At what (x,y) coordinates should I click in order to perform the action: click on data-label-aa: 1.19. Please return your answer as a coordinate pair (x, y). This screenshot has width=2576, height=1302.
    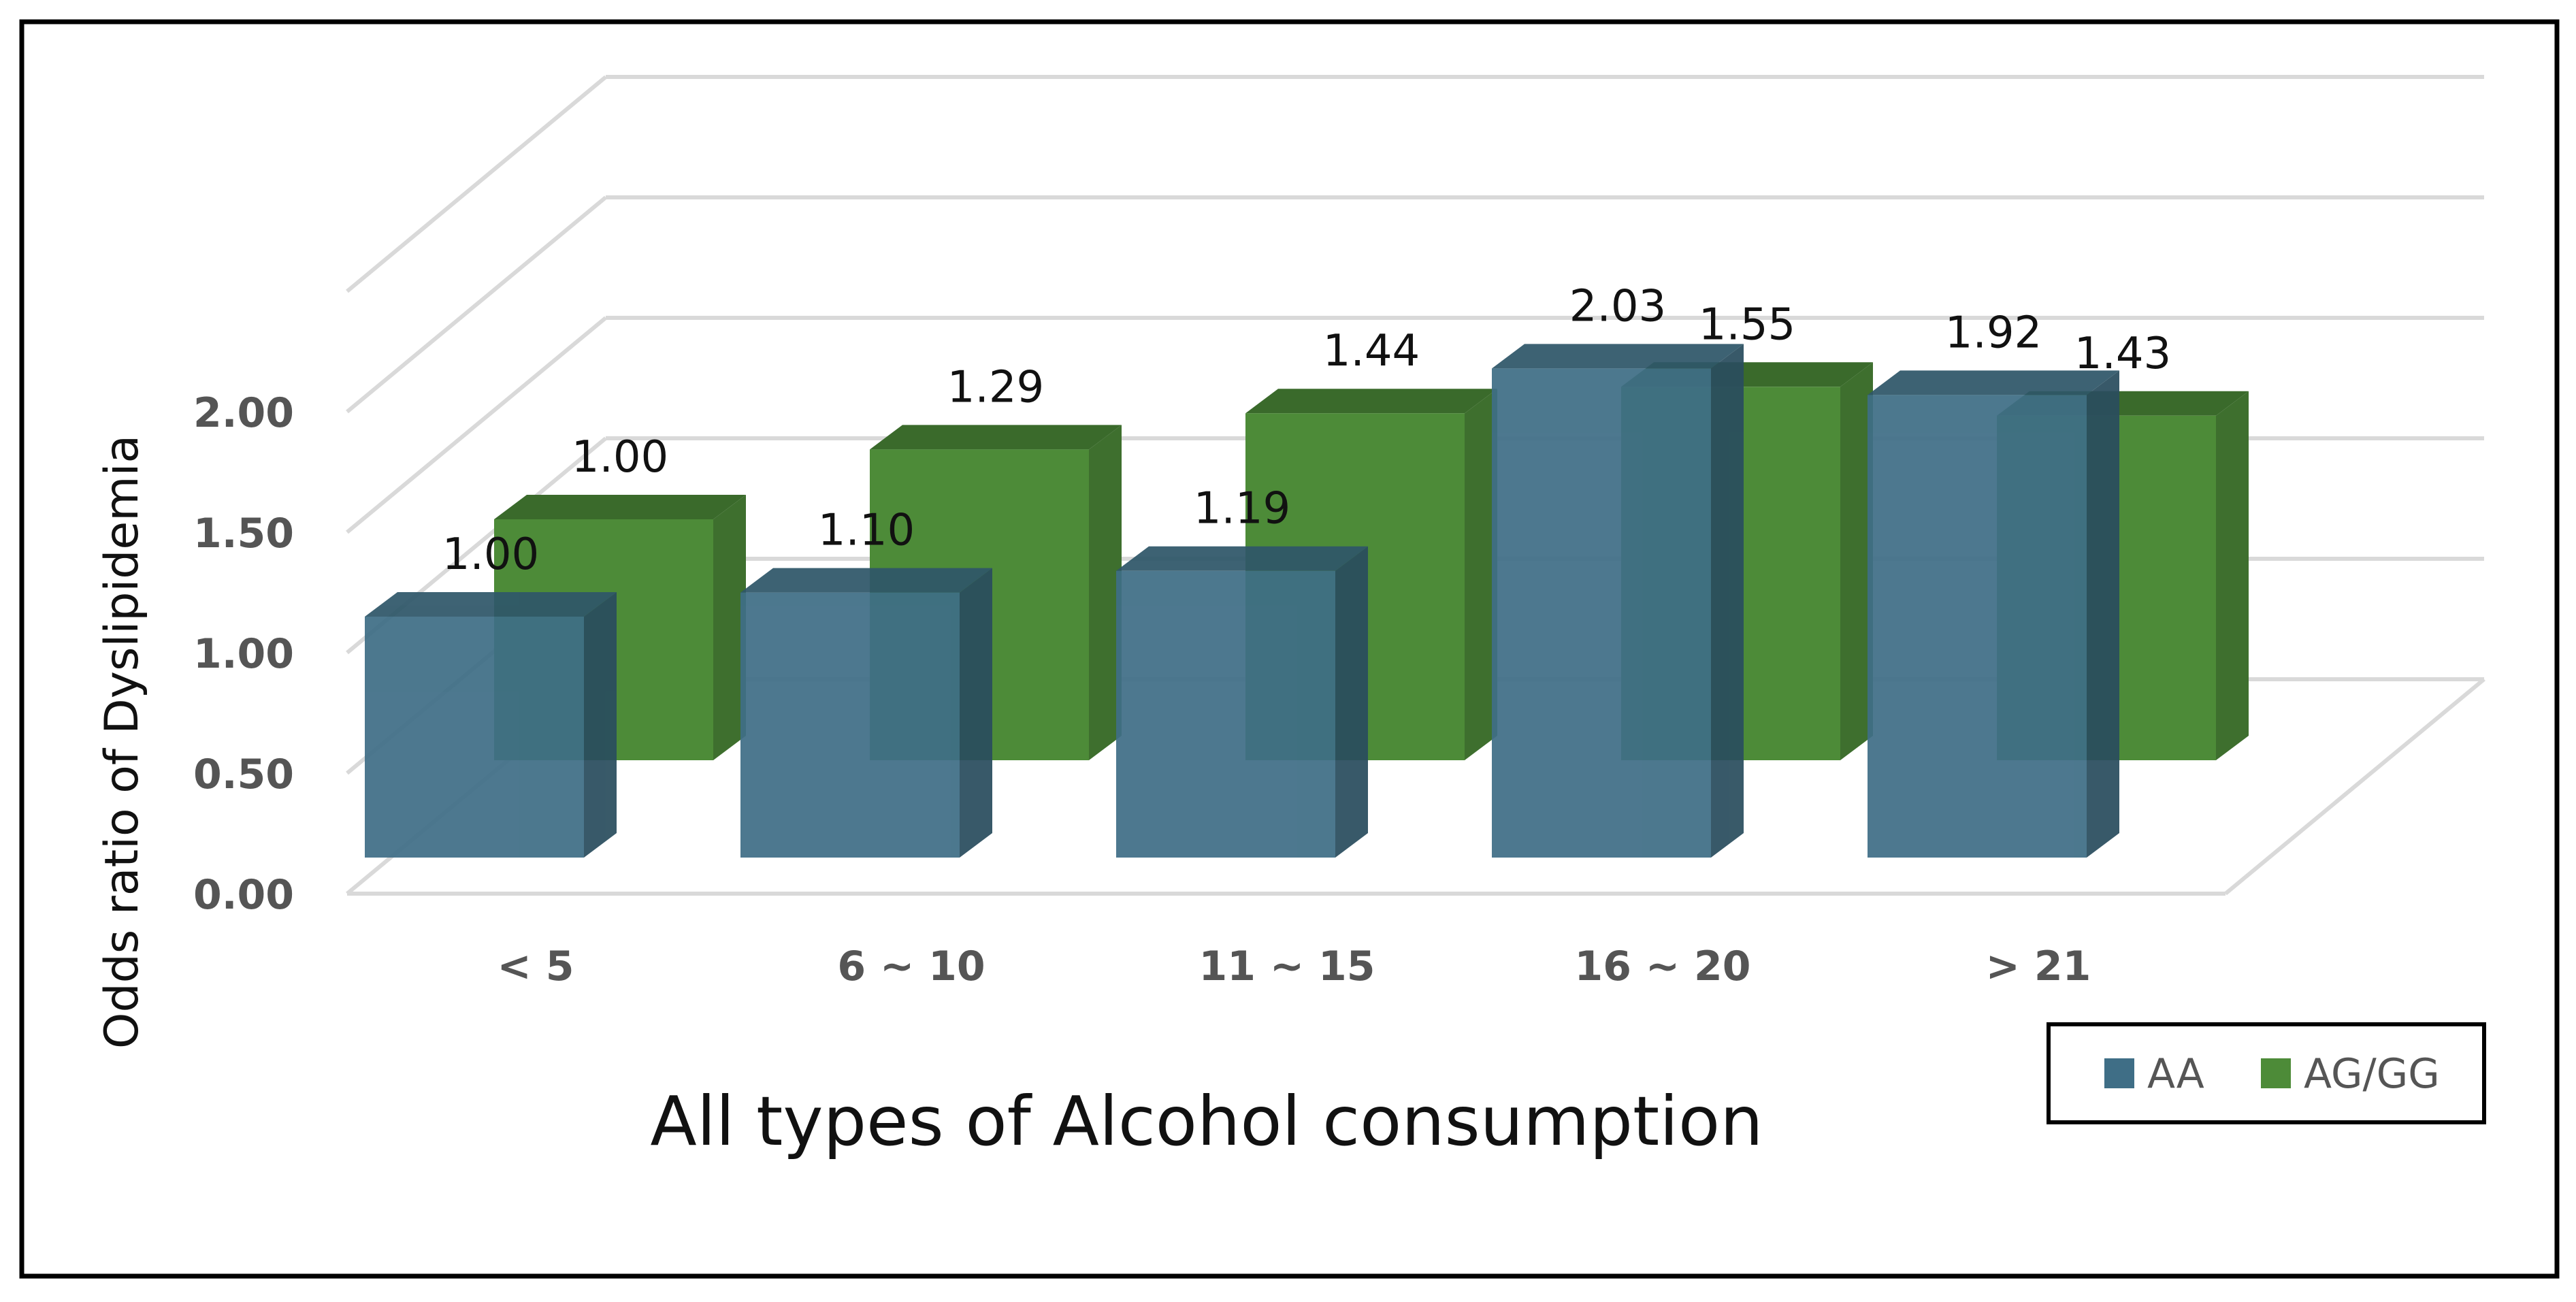
    Looking at the image, I should click on (1242, 509).